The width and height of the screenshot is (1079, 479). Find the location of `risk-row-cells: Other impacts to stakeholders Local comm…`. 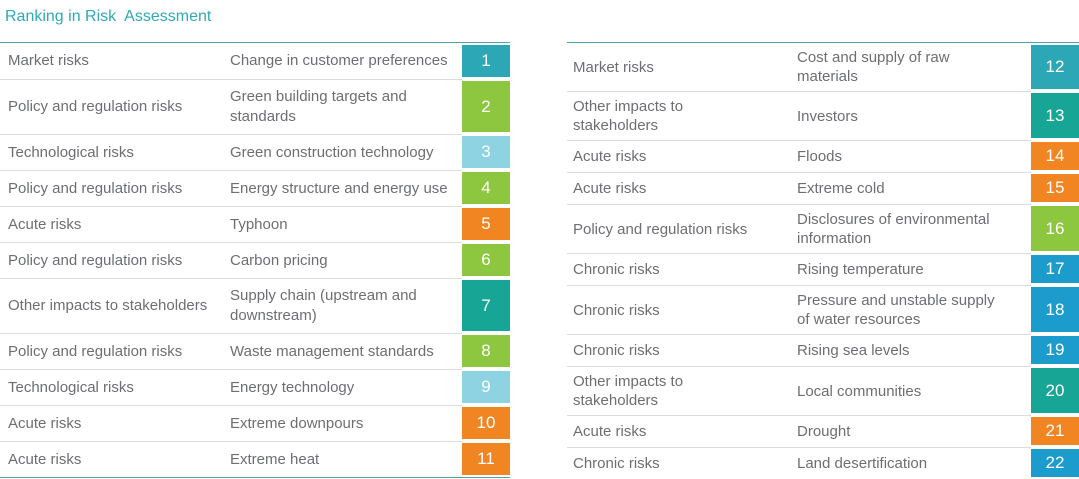

risk-row-cells: Other impacts to stakeholders Local comm… is located at coordinates (799, 390).